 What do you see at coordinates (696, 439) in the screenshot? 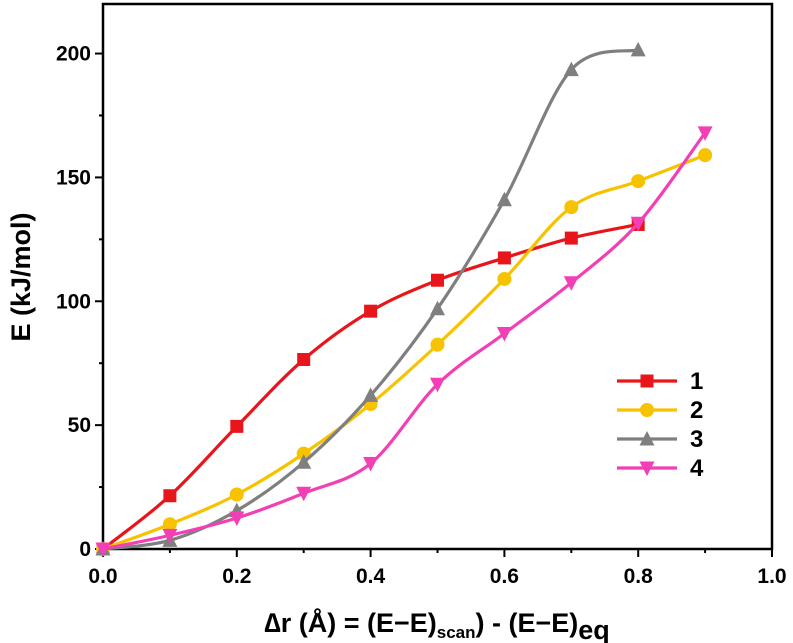
I see `legend-label: 3` at bounding box center [696, 439].